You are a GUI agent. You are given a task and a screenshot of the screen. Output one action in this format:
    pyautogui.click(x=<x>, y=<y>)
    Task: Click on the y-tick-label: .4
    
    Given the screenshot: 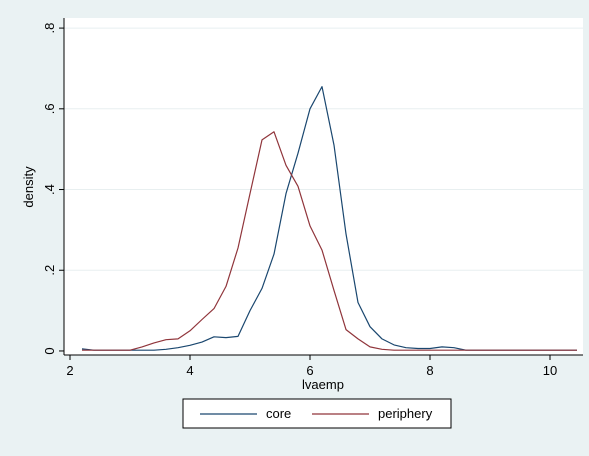 What is the action you would take?
    pyautogui.click(x=49, y=189)
    